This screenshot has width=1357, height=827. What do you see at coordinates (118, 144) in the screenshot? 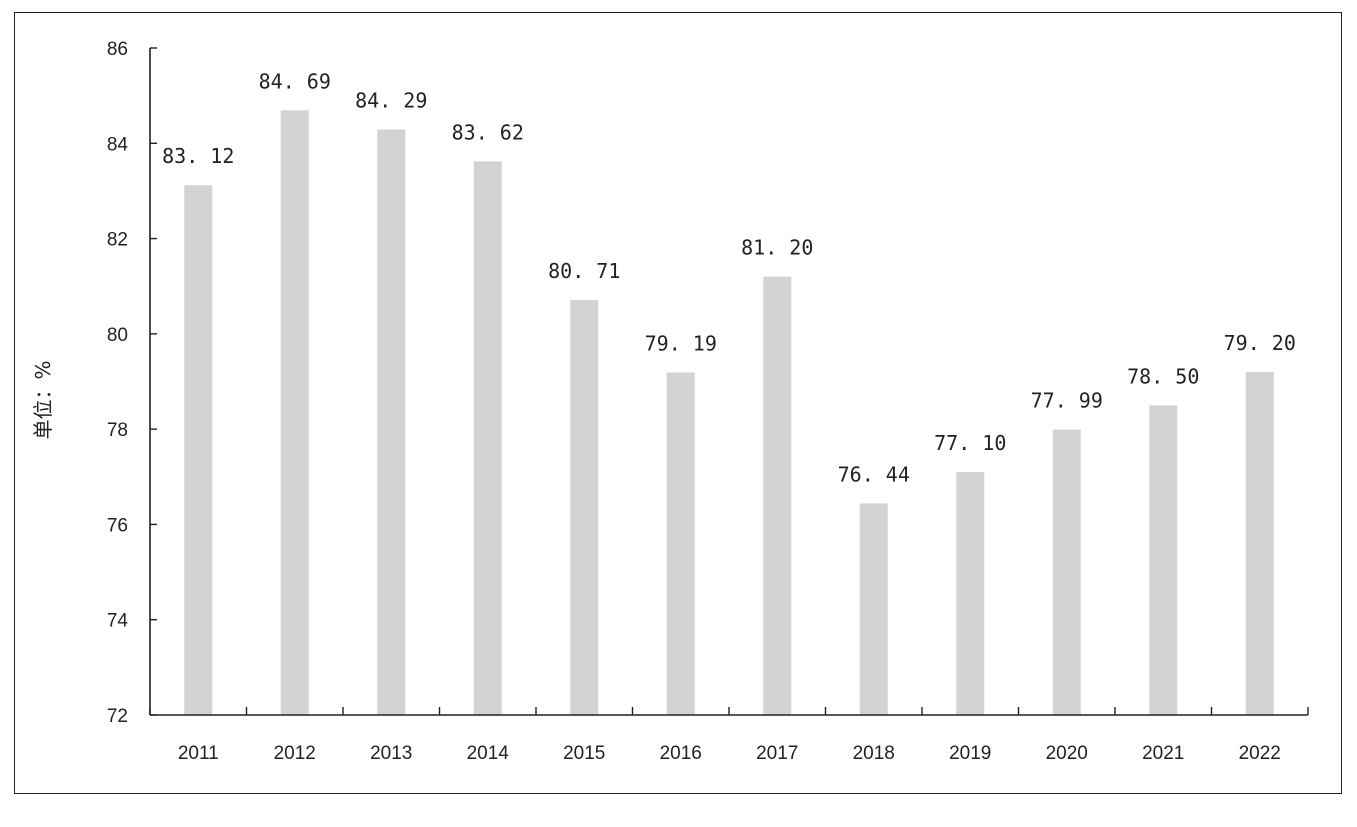
I see `y-tick-label-84: 84` at bounding box center [118, 144].